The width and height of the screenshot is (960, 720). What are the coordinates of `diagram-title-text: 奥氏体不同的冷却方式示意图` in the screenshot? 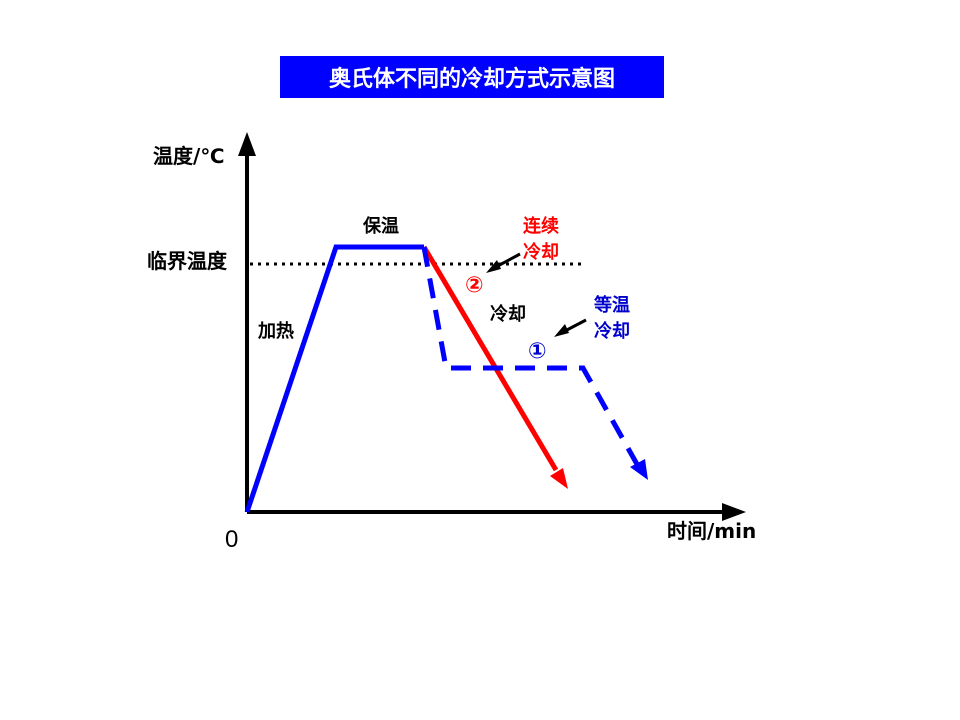 It's located at (471, 79).